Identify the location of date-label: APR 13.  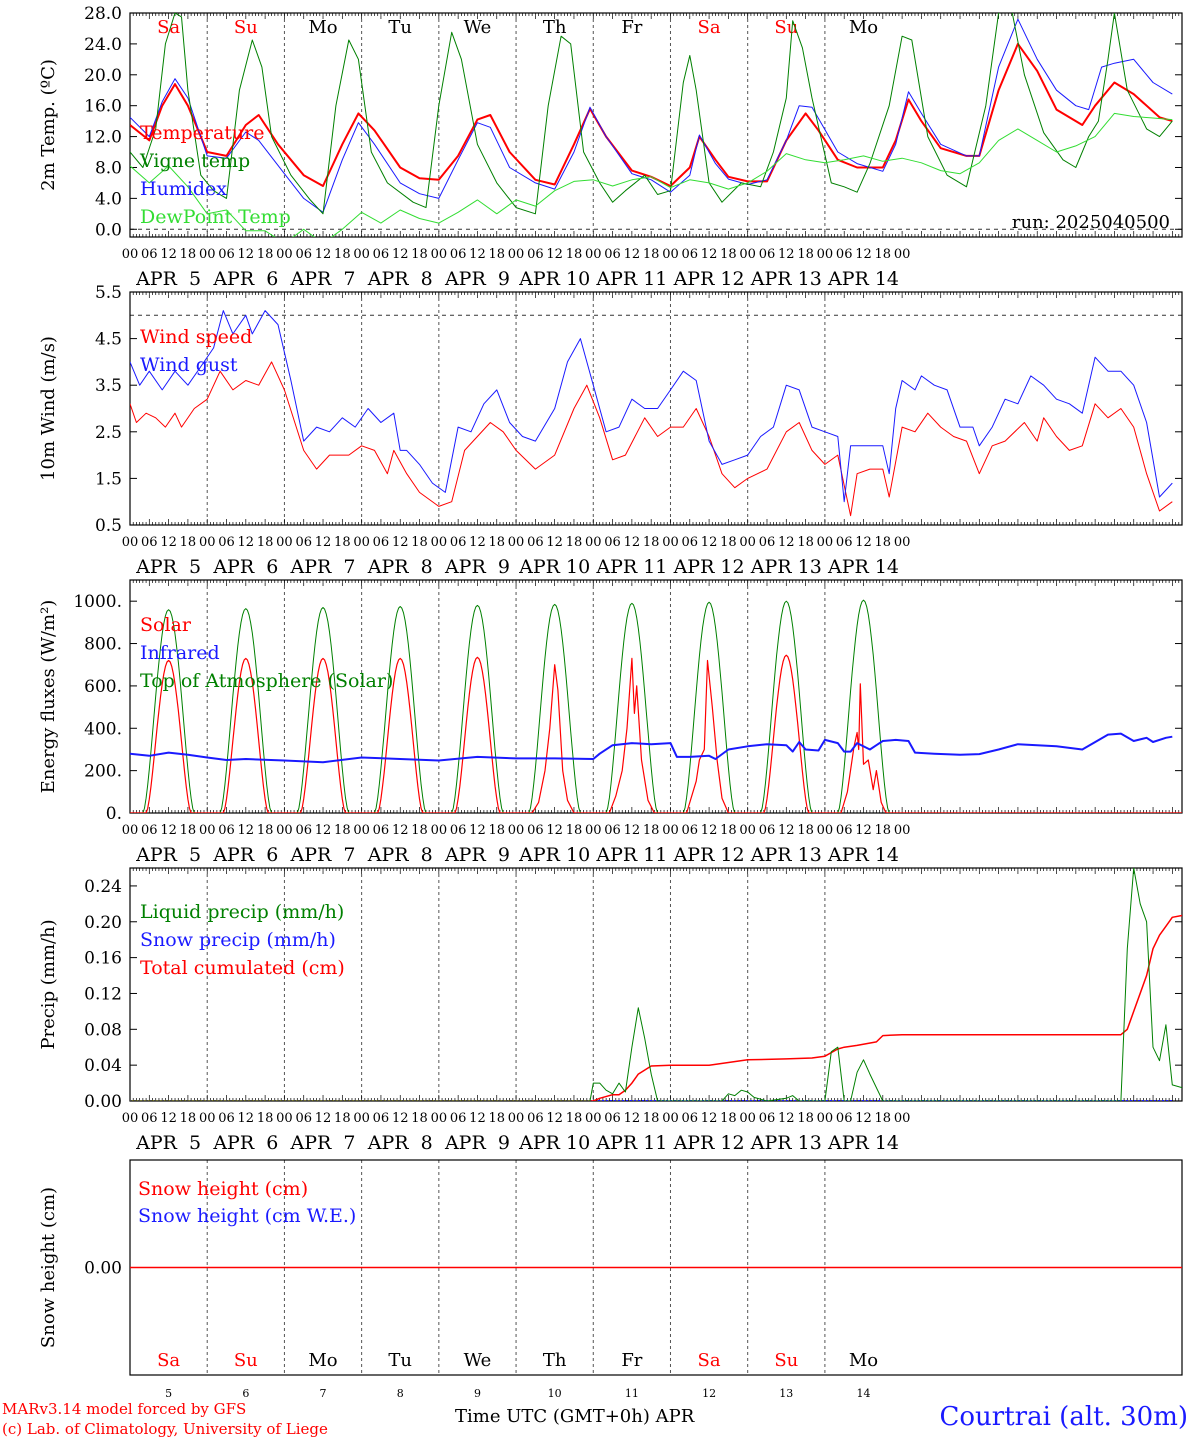
(786, 1143).